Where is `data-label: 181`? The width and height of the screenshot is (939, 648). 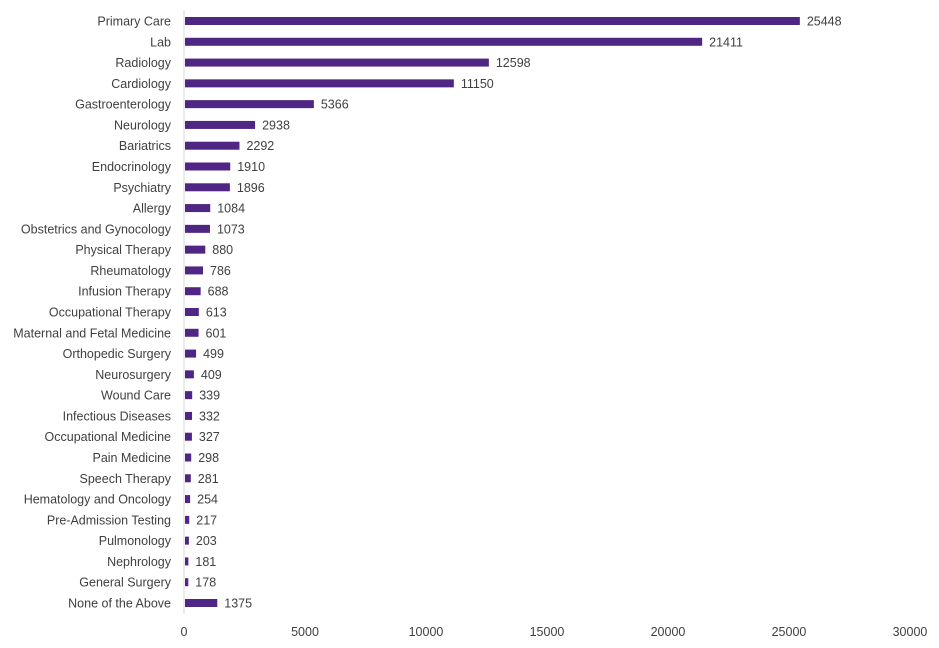 data-label: 181 is located at coordinates (205, 562).